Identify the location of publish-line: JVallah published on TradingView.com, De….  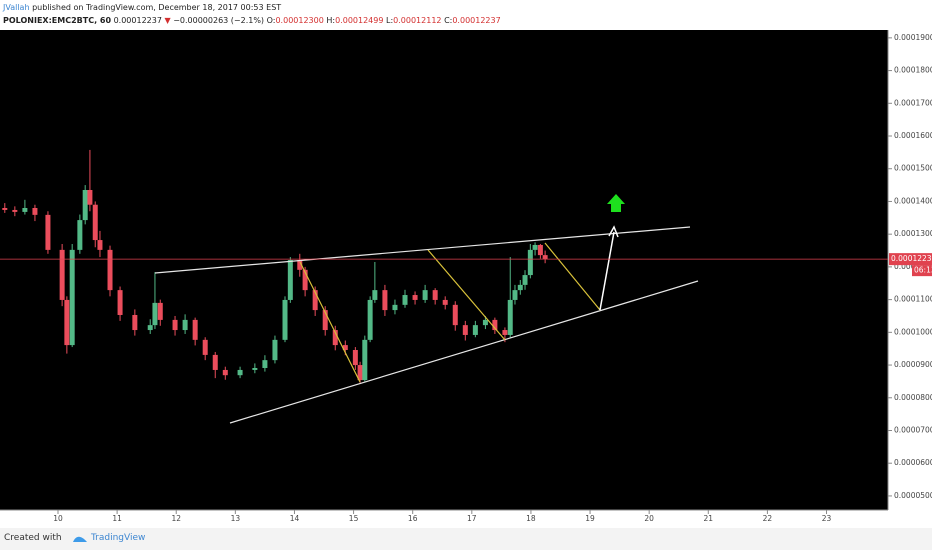
(142, 7).